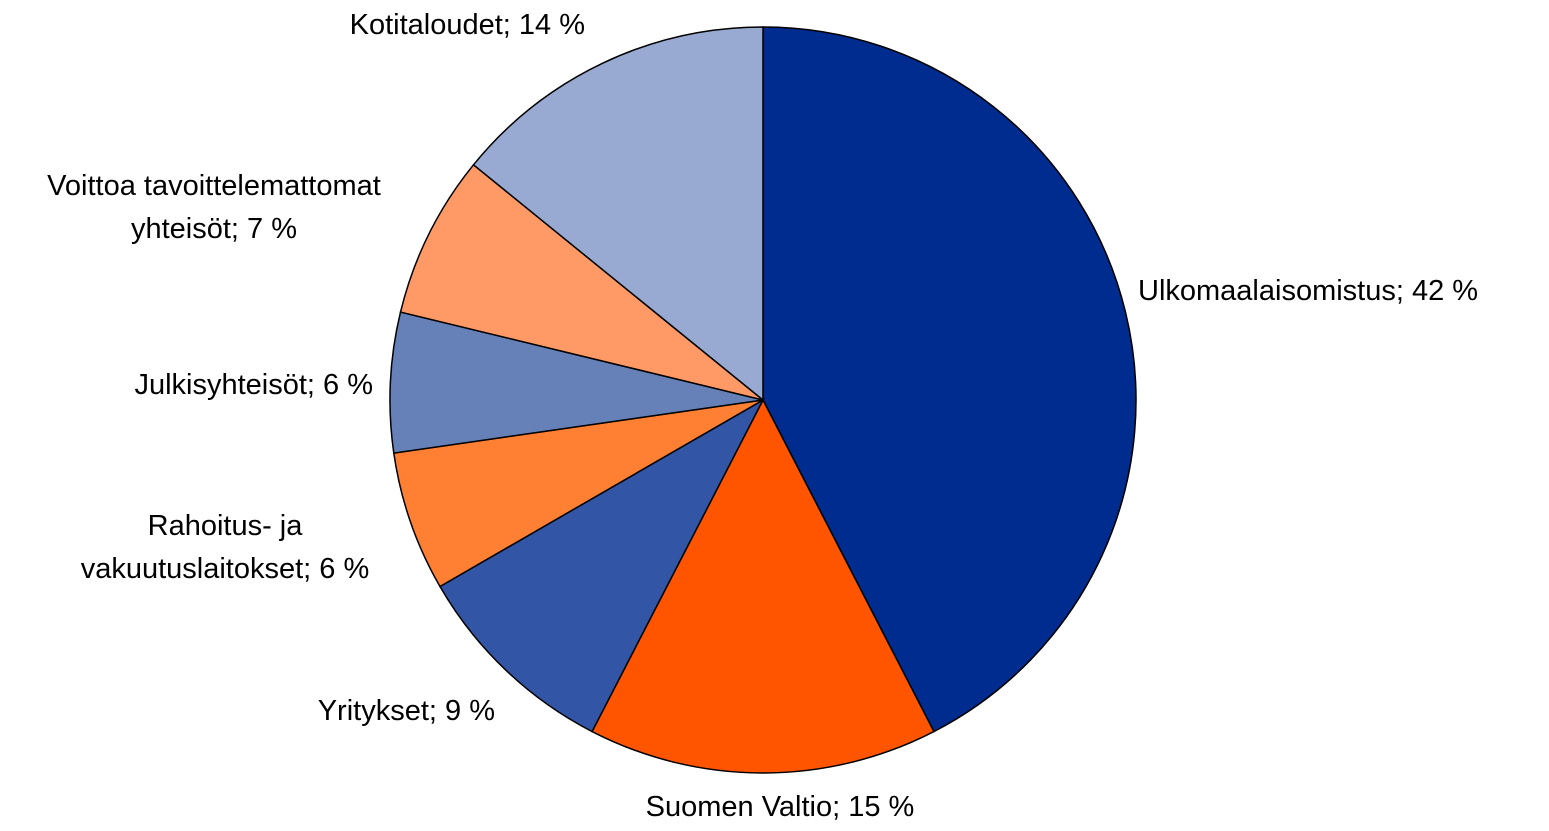 This screenshot has width=1549, height=831. What do you see at coordinates (780, 807) in the screenshot?
I see `slice-label: Suomen Valtio; 15 %` at bounding box center [780, 807].